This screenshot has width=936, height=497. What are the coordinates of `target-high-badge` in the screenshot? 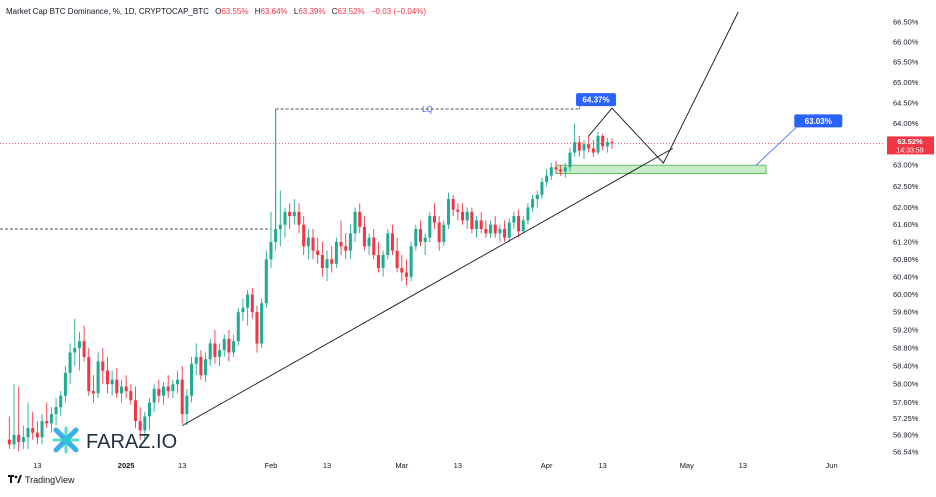 It's located at (596, 100).